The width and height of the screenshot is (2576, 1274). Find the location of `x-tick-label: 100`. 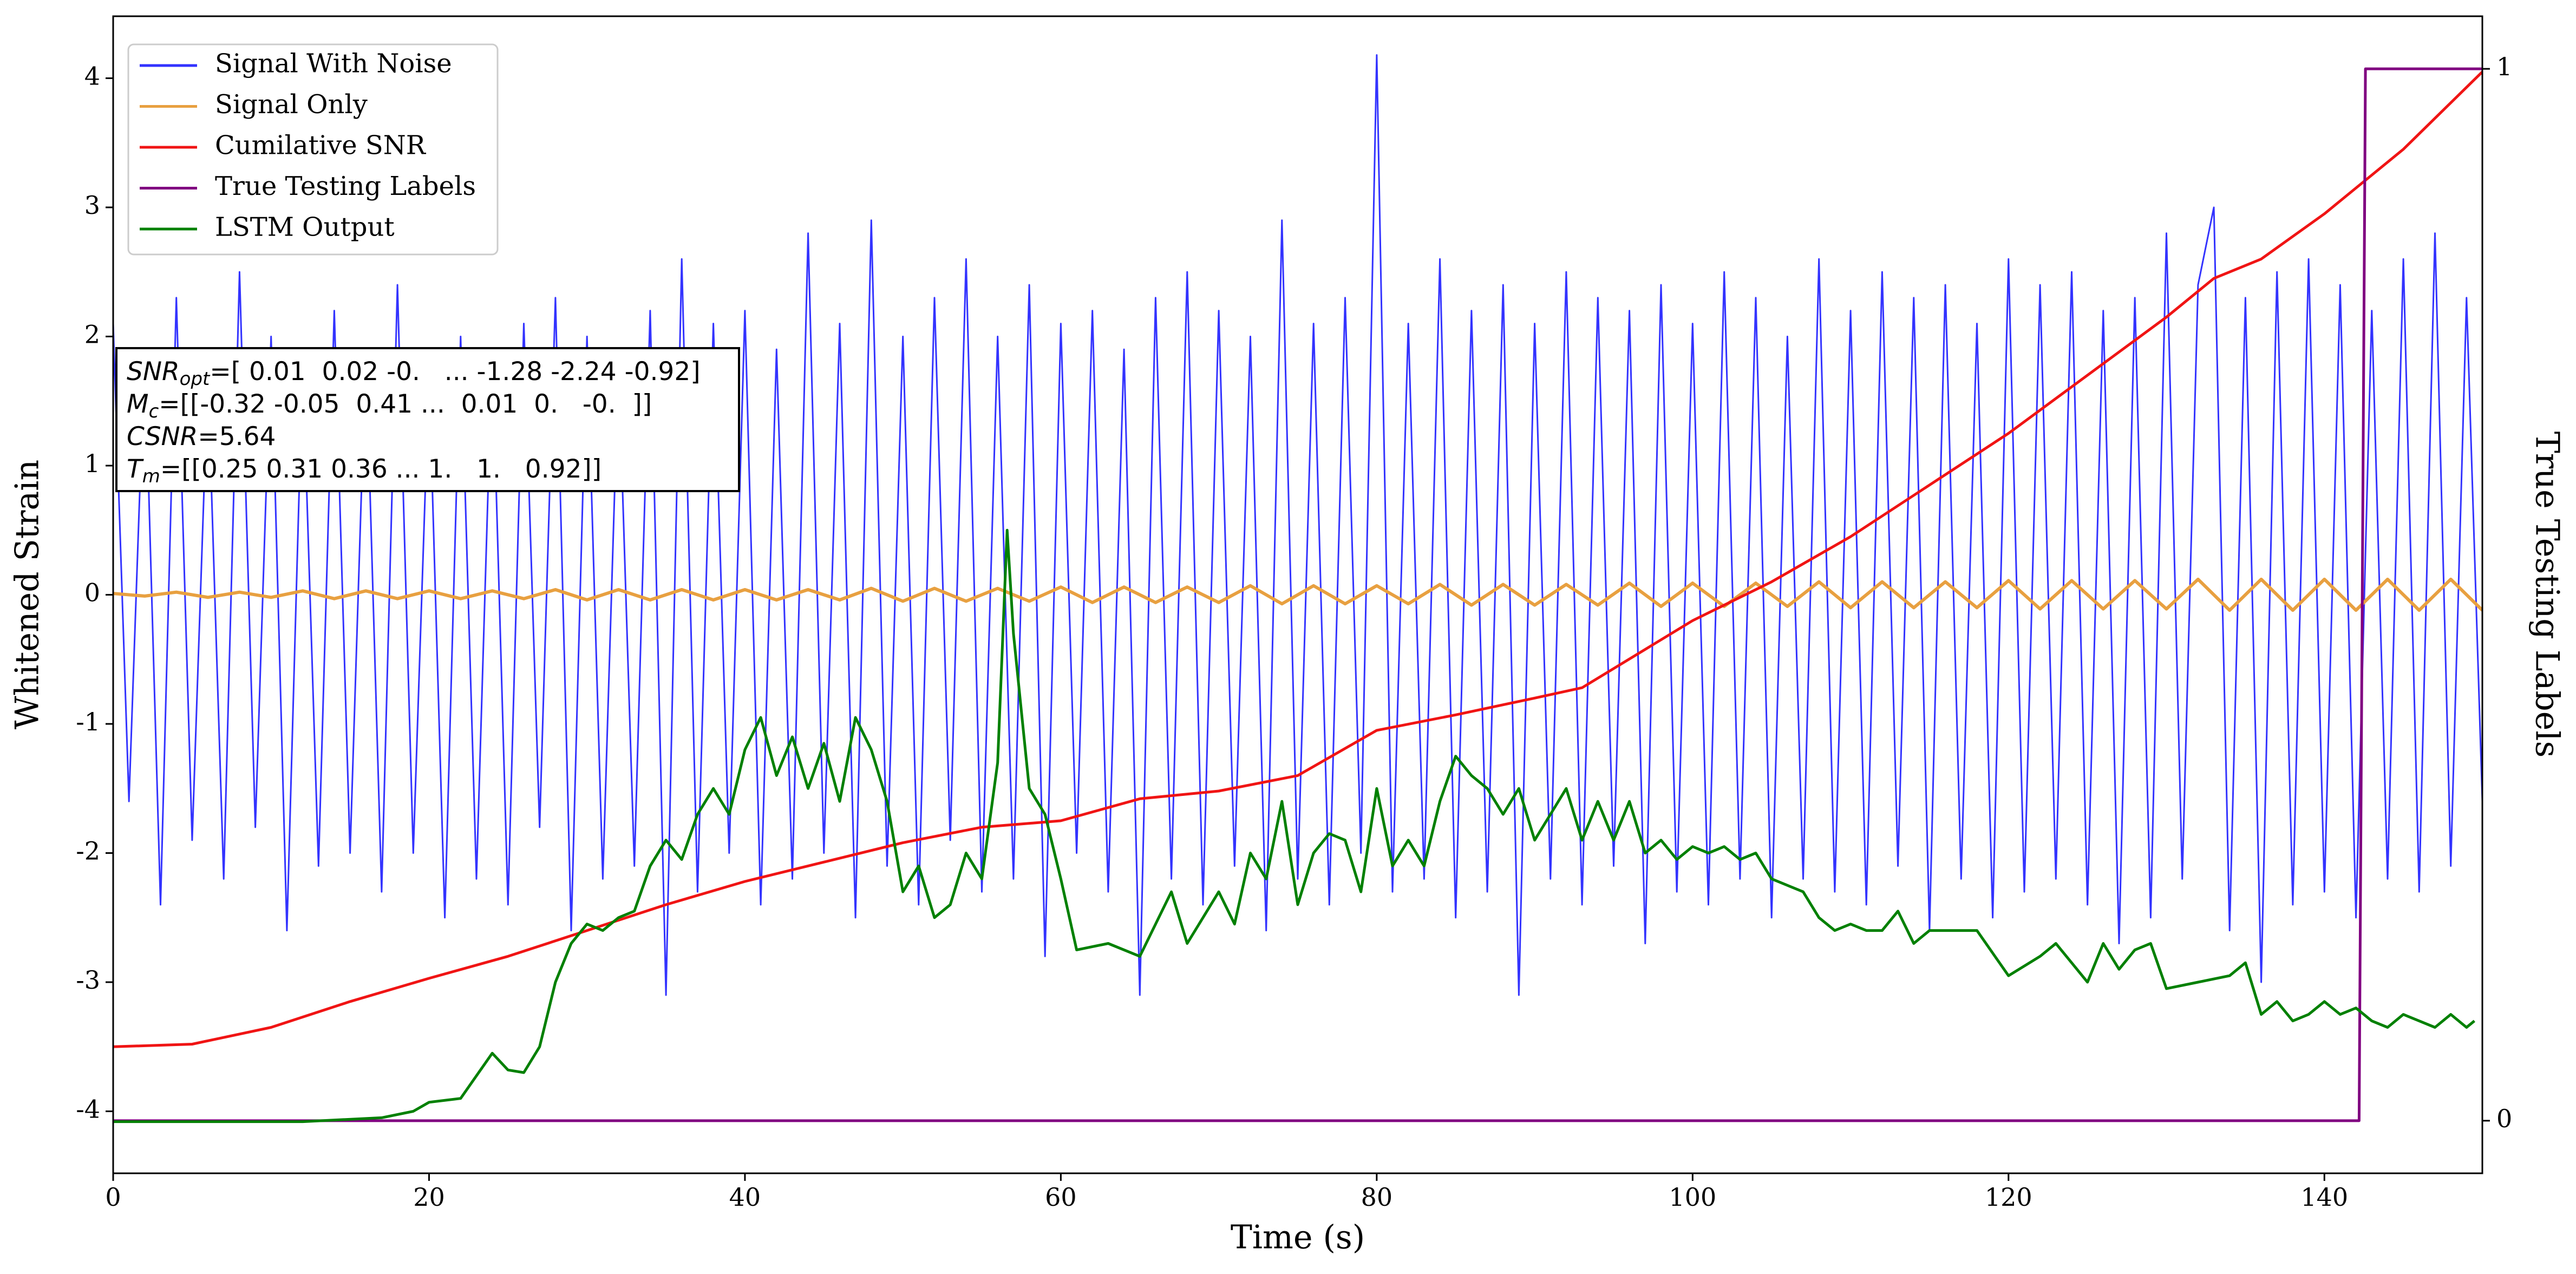

x-tick-label: 100 is located at coordinates (1693, 1197).